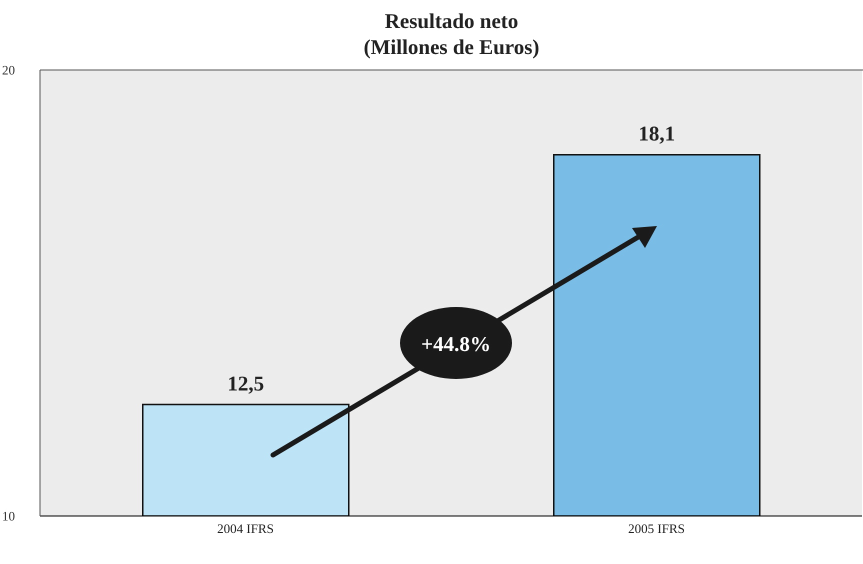  What do you see at coordinates (245, 528) in the screenshot?
I see `x-tick-label: 2004 IFRS` at bounding box center [245, 528].